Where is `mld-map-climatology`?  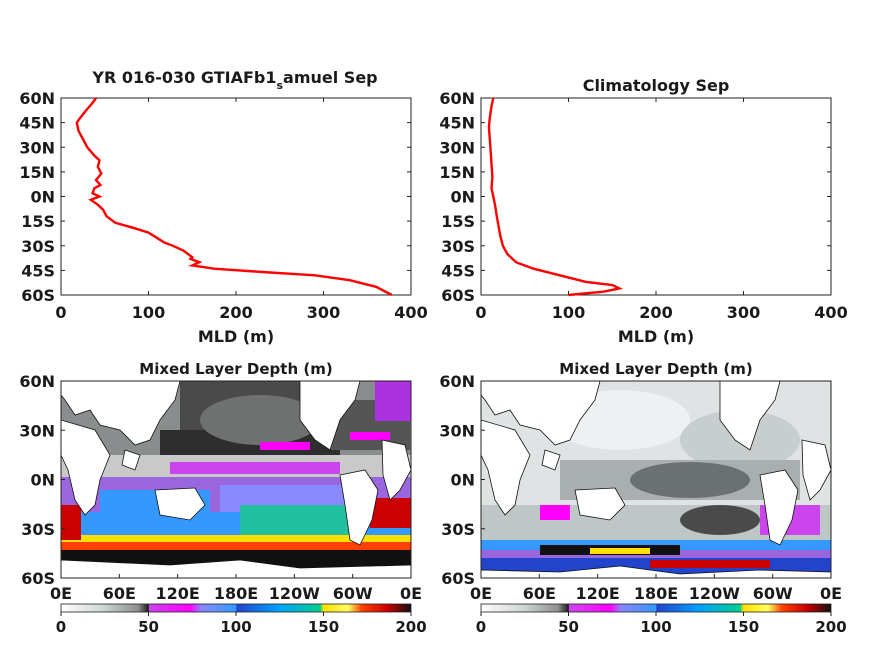
mld-map-climatology is located at coordinates (656, 479).